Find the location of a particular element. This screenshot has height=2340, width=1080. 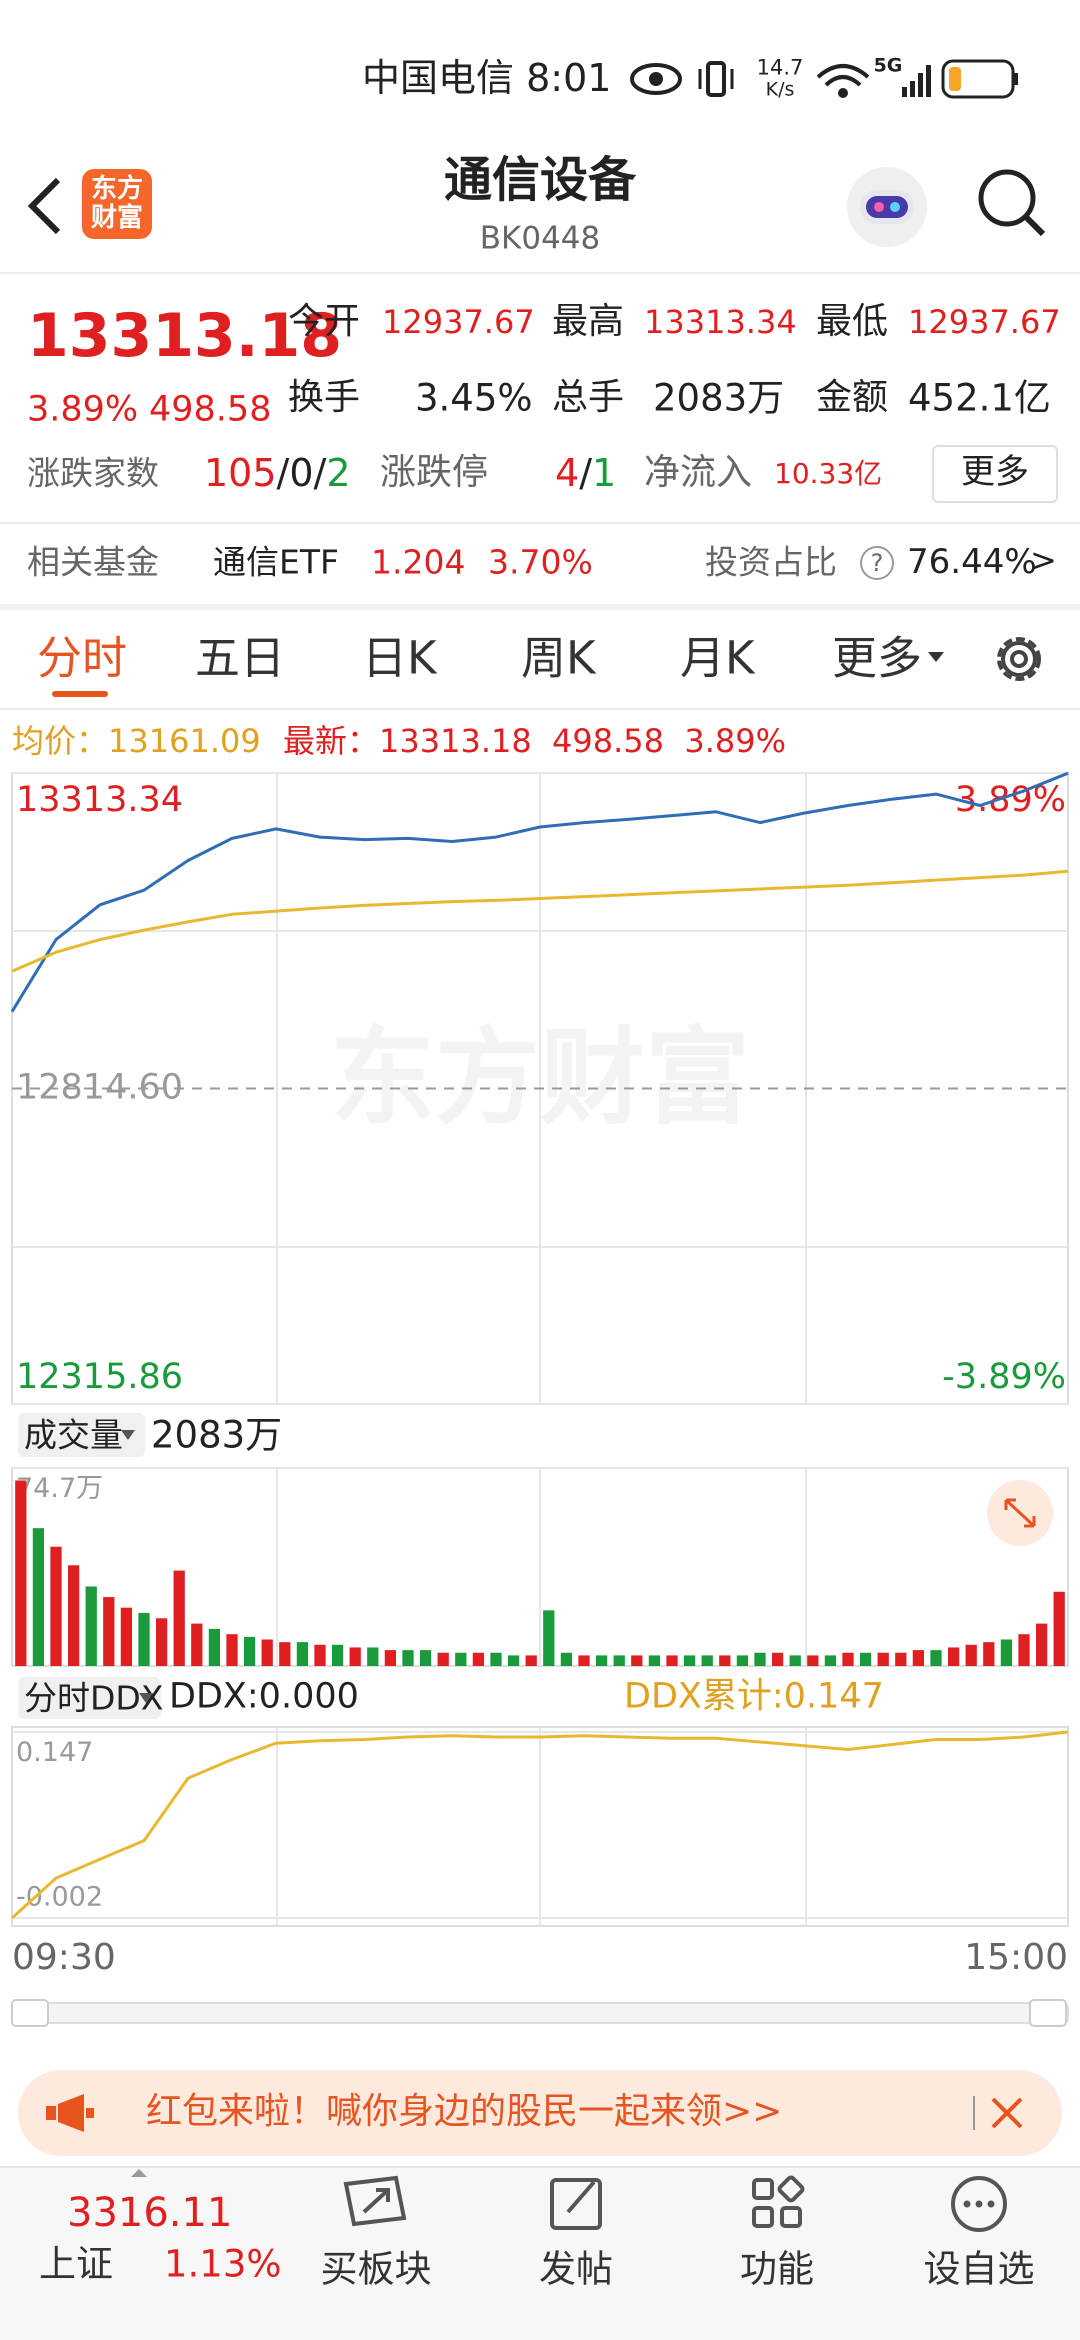

avg-price: 13161.09 is located at coordinates (184, 741).